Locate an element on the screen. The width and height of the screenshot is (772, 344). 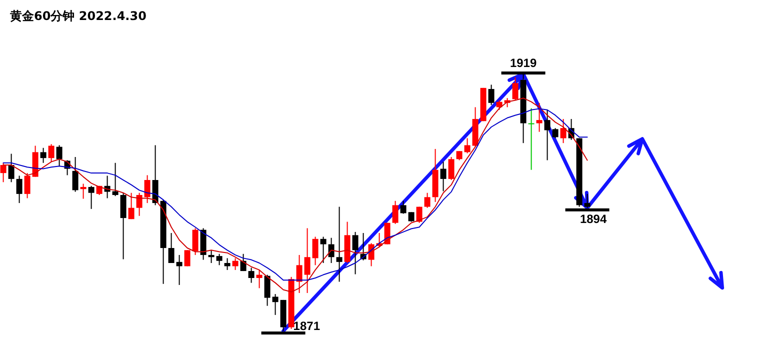
text: 1919 is located at coordinates (523, 63).